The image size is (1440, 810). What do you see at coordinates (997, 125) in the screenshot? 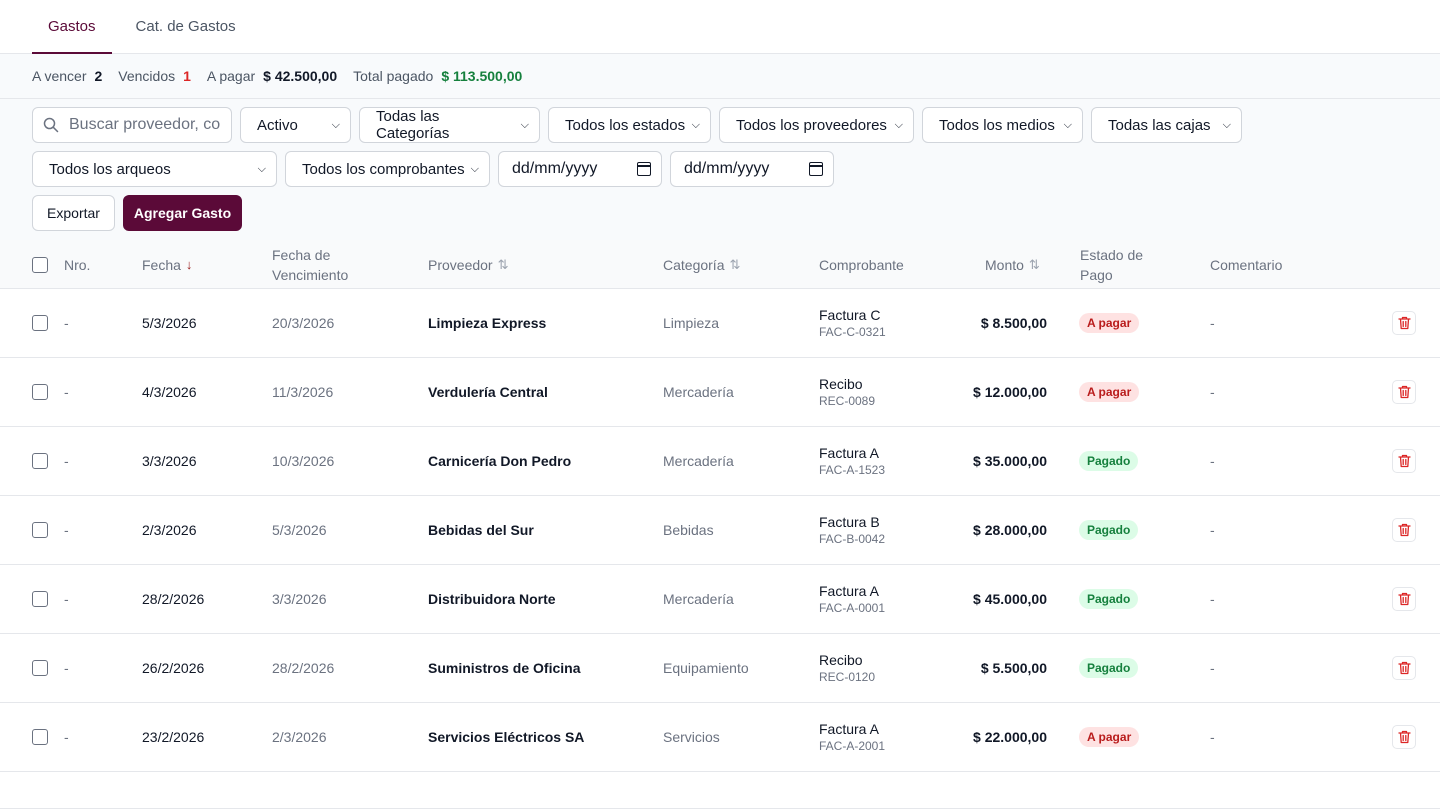
I see `payment-method-select-value: Todos los medios` at bounding box center [997, 125].